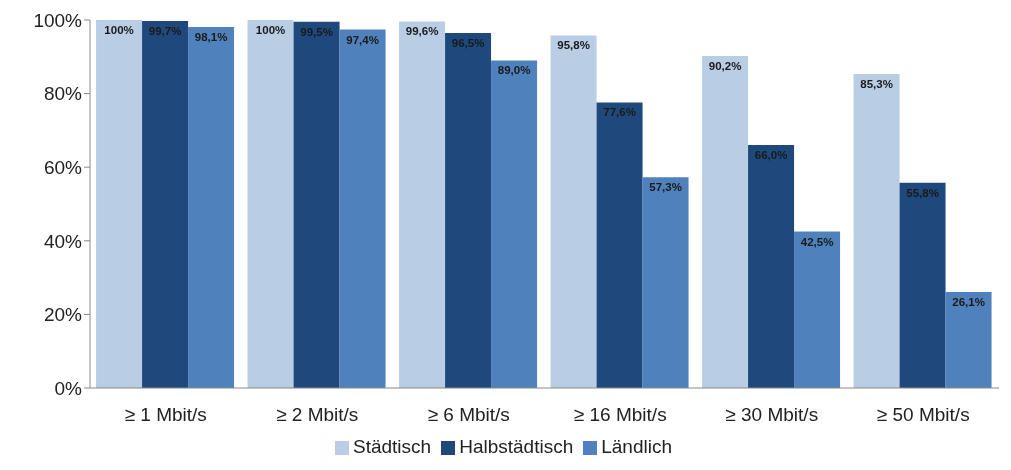  I want to click on data-label: 95,8%, so click(573, 45).